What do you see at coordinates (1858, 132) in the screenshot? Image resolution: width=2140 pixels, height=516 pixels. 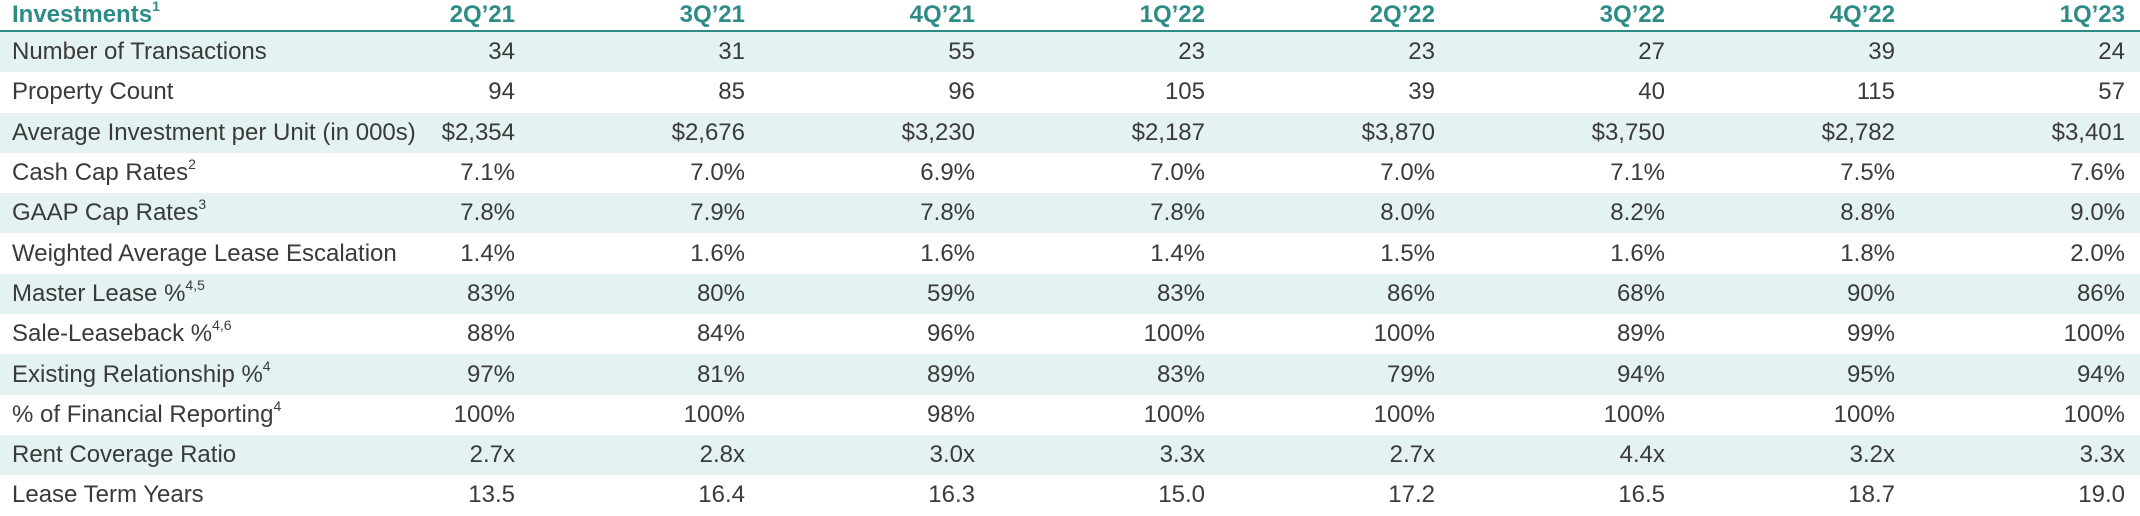 I see `table-cell: $2,782` at bounding box center [1858, 132].